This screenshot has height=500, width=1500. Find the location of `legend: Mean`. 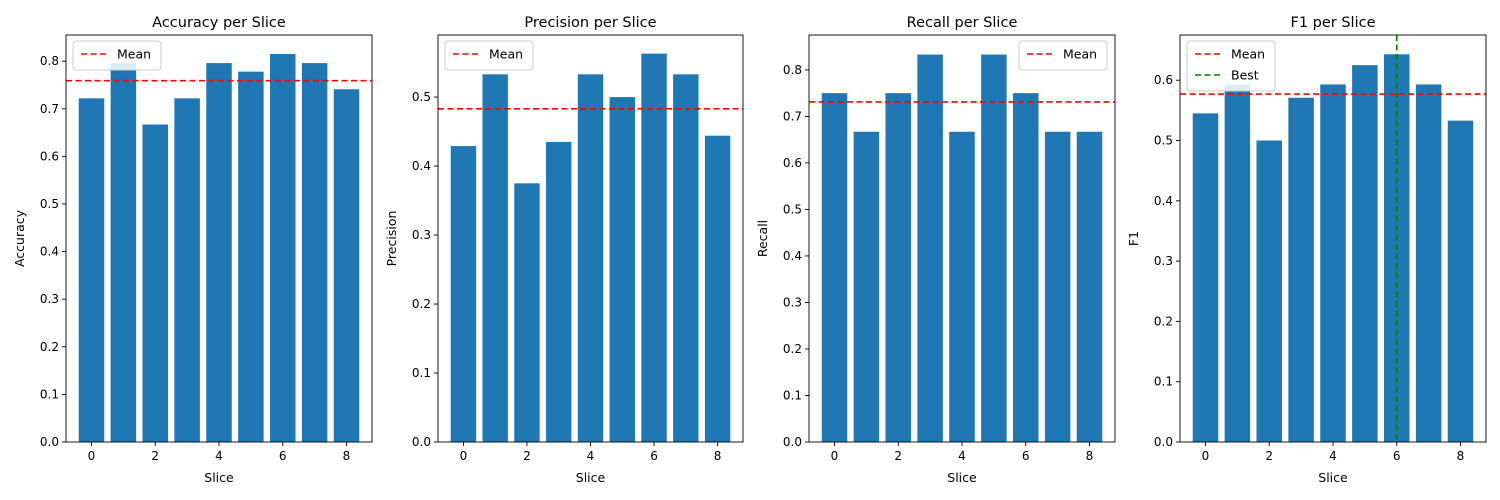

legend: Mean is located at coordinates (117, 55).